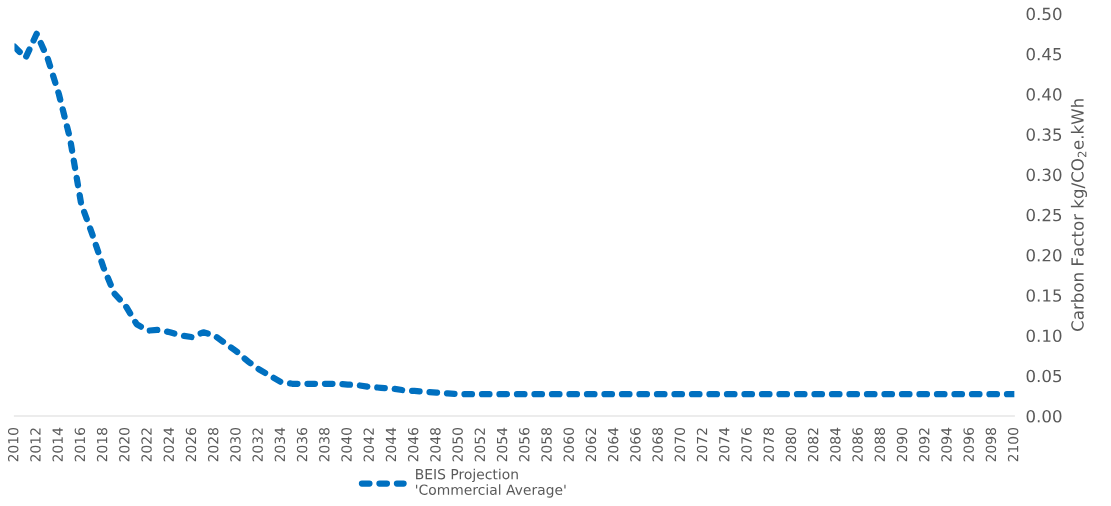 This screenshot has height=506, width=1111. What do you see at coordinates (1044, 295) in the screenshot?
I see `y-tick-label: 0.15` at bounding box center [1044, 295].